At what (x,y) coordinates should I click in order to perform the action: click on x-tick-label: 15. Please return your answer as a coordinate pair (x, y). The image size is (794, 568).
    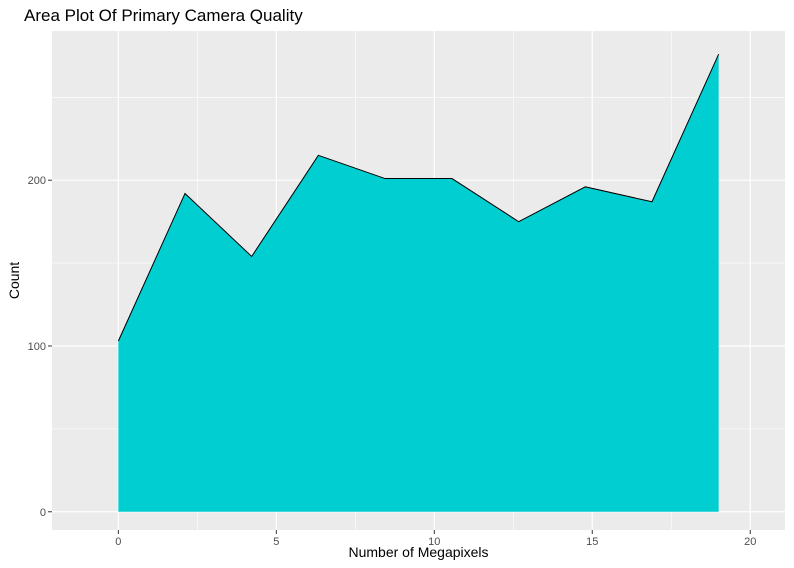
    Looking at the image, I should click on (592, 542).